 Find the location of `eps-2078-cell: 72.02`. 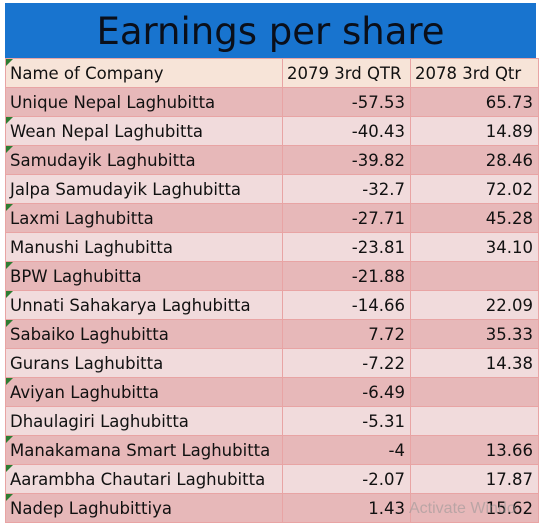

eps-2078-cell: 72.02 is located at coordinates (474, 189).